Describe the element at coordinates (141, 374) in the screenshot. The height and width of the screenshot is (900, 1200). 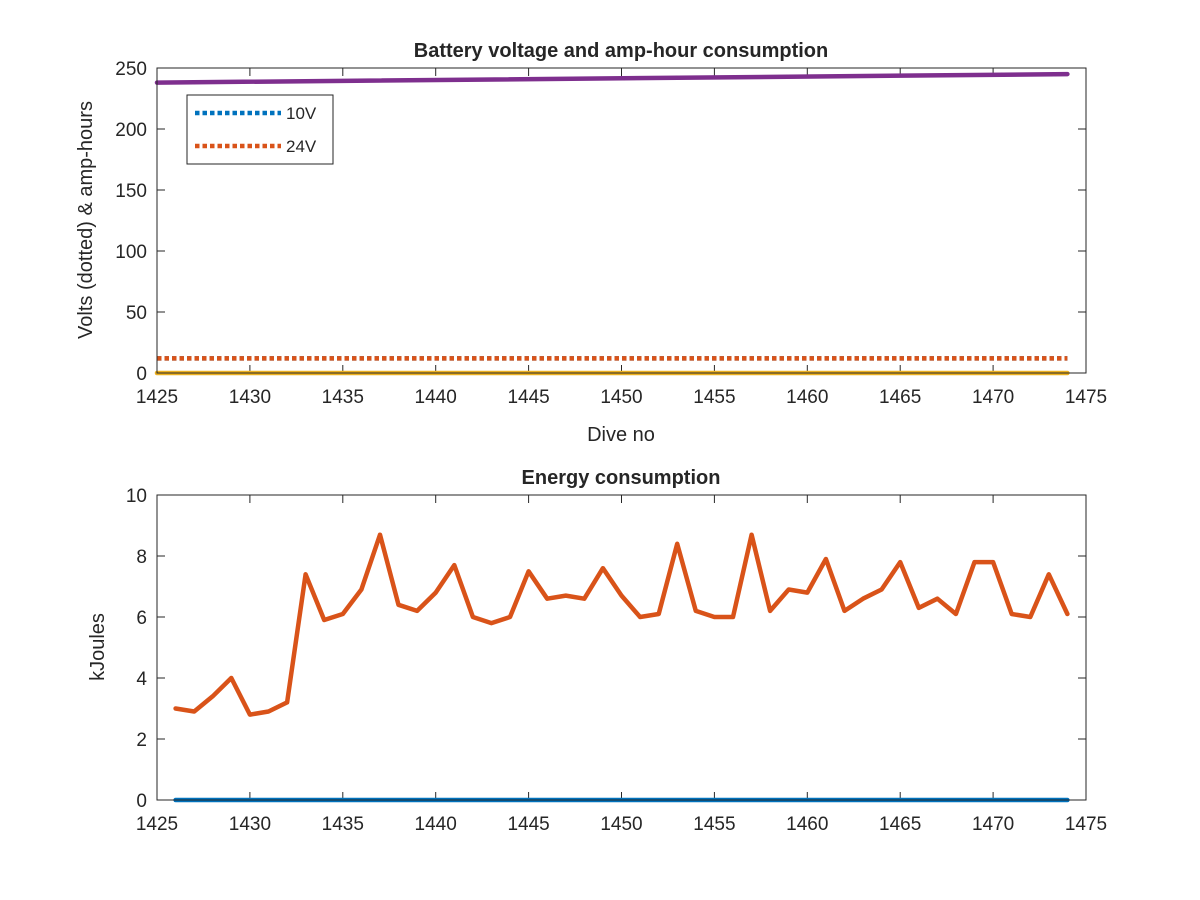
I see `top-chart-ytick-label: 0` at that location.